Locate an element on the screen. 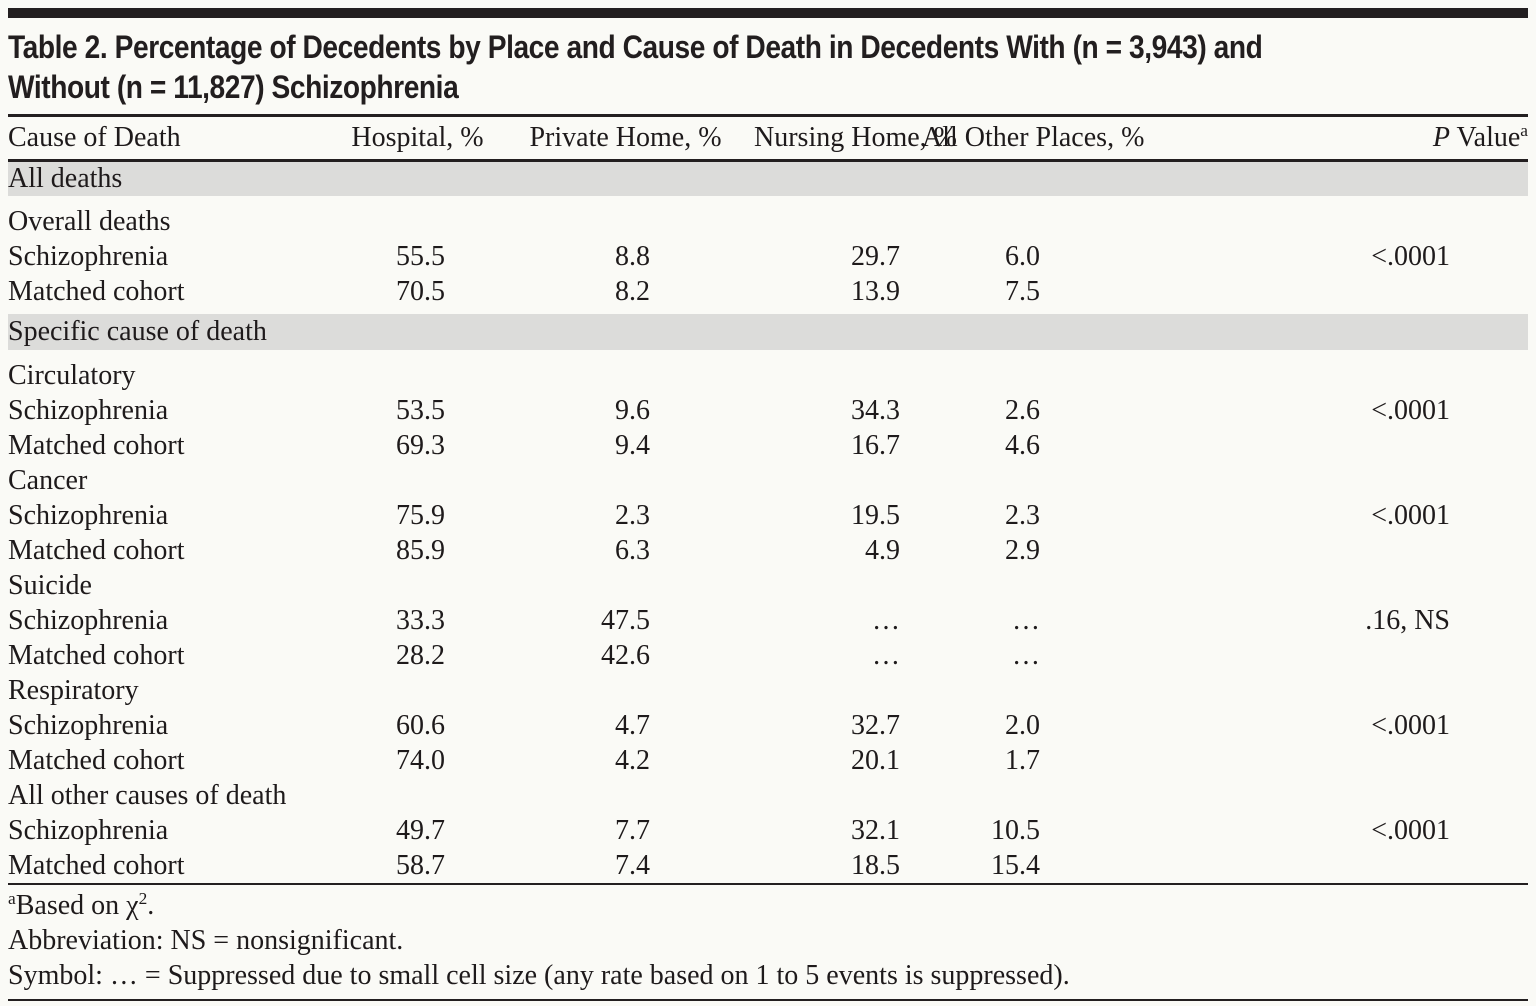  data-row: Schizophrenia 60.6 4.7 32.7 2.0 <.0001 is located at coordinates (768, 725).